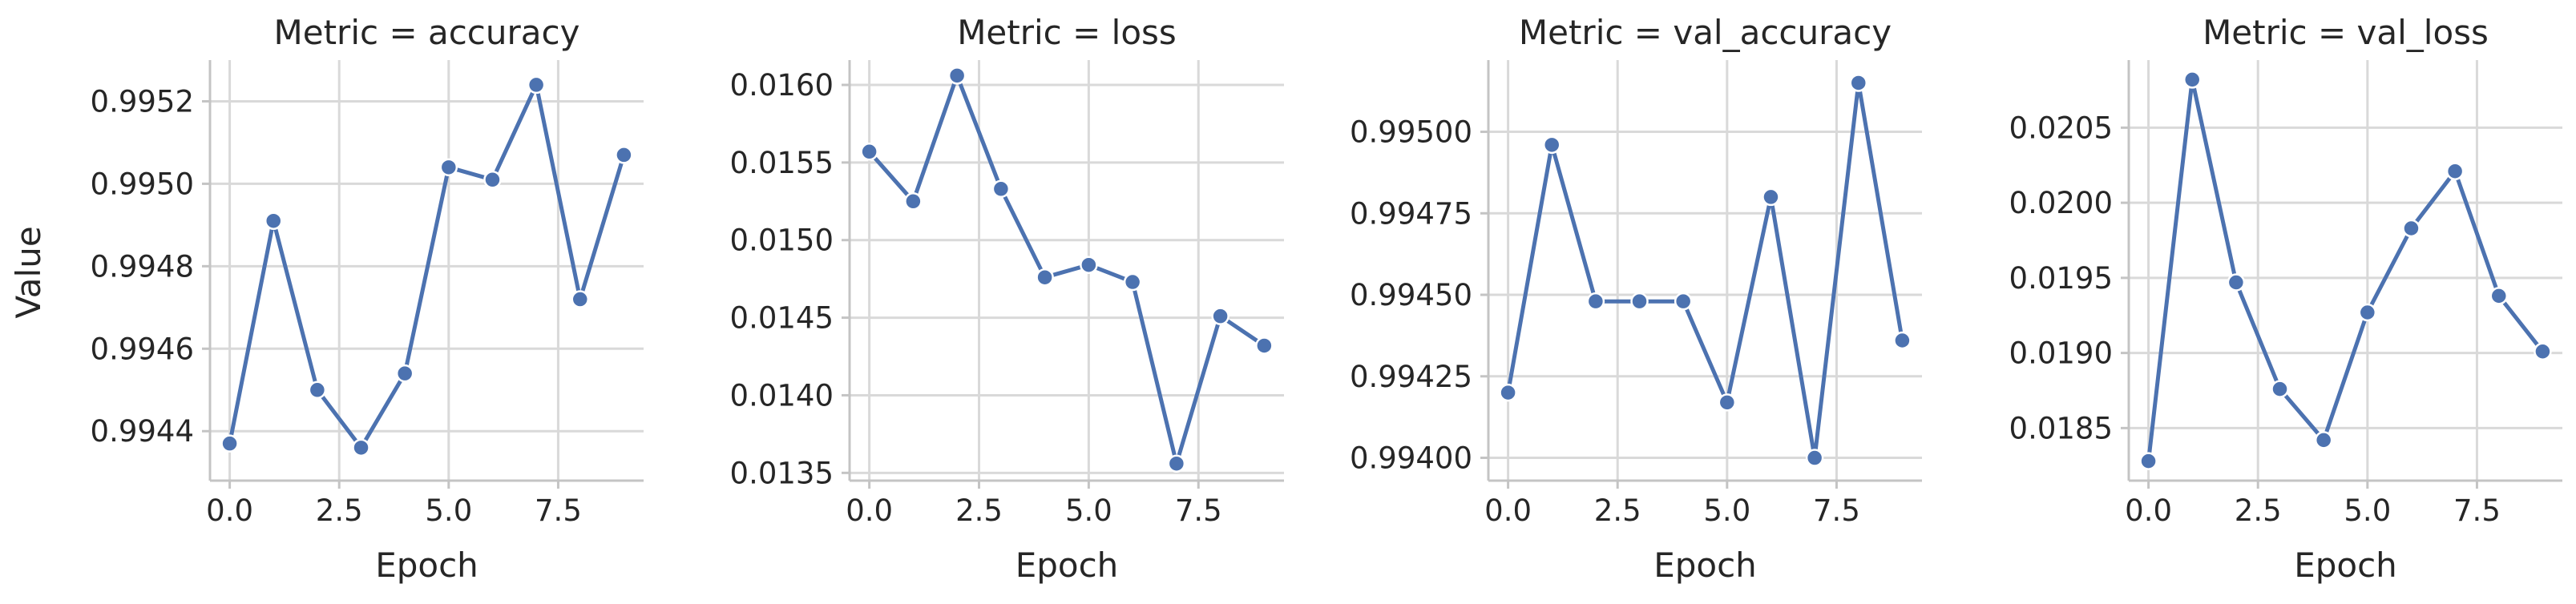 The image size is (2576, 604). Describe the element at coordinates (2346, 32) in the screenshot. I see `facet-title: Metric = val_loss` at that location.